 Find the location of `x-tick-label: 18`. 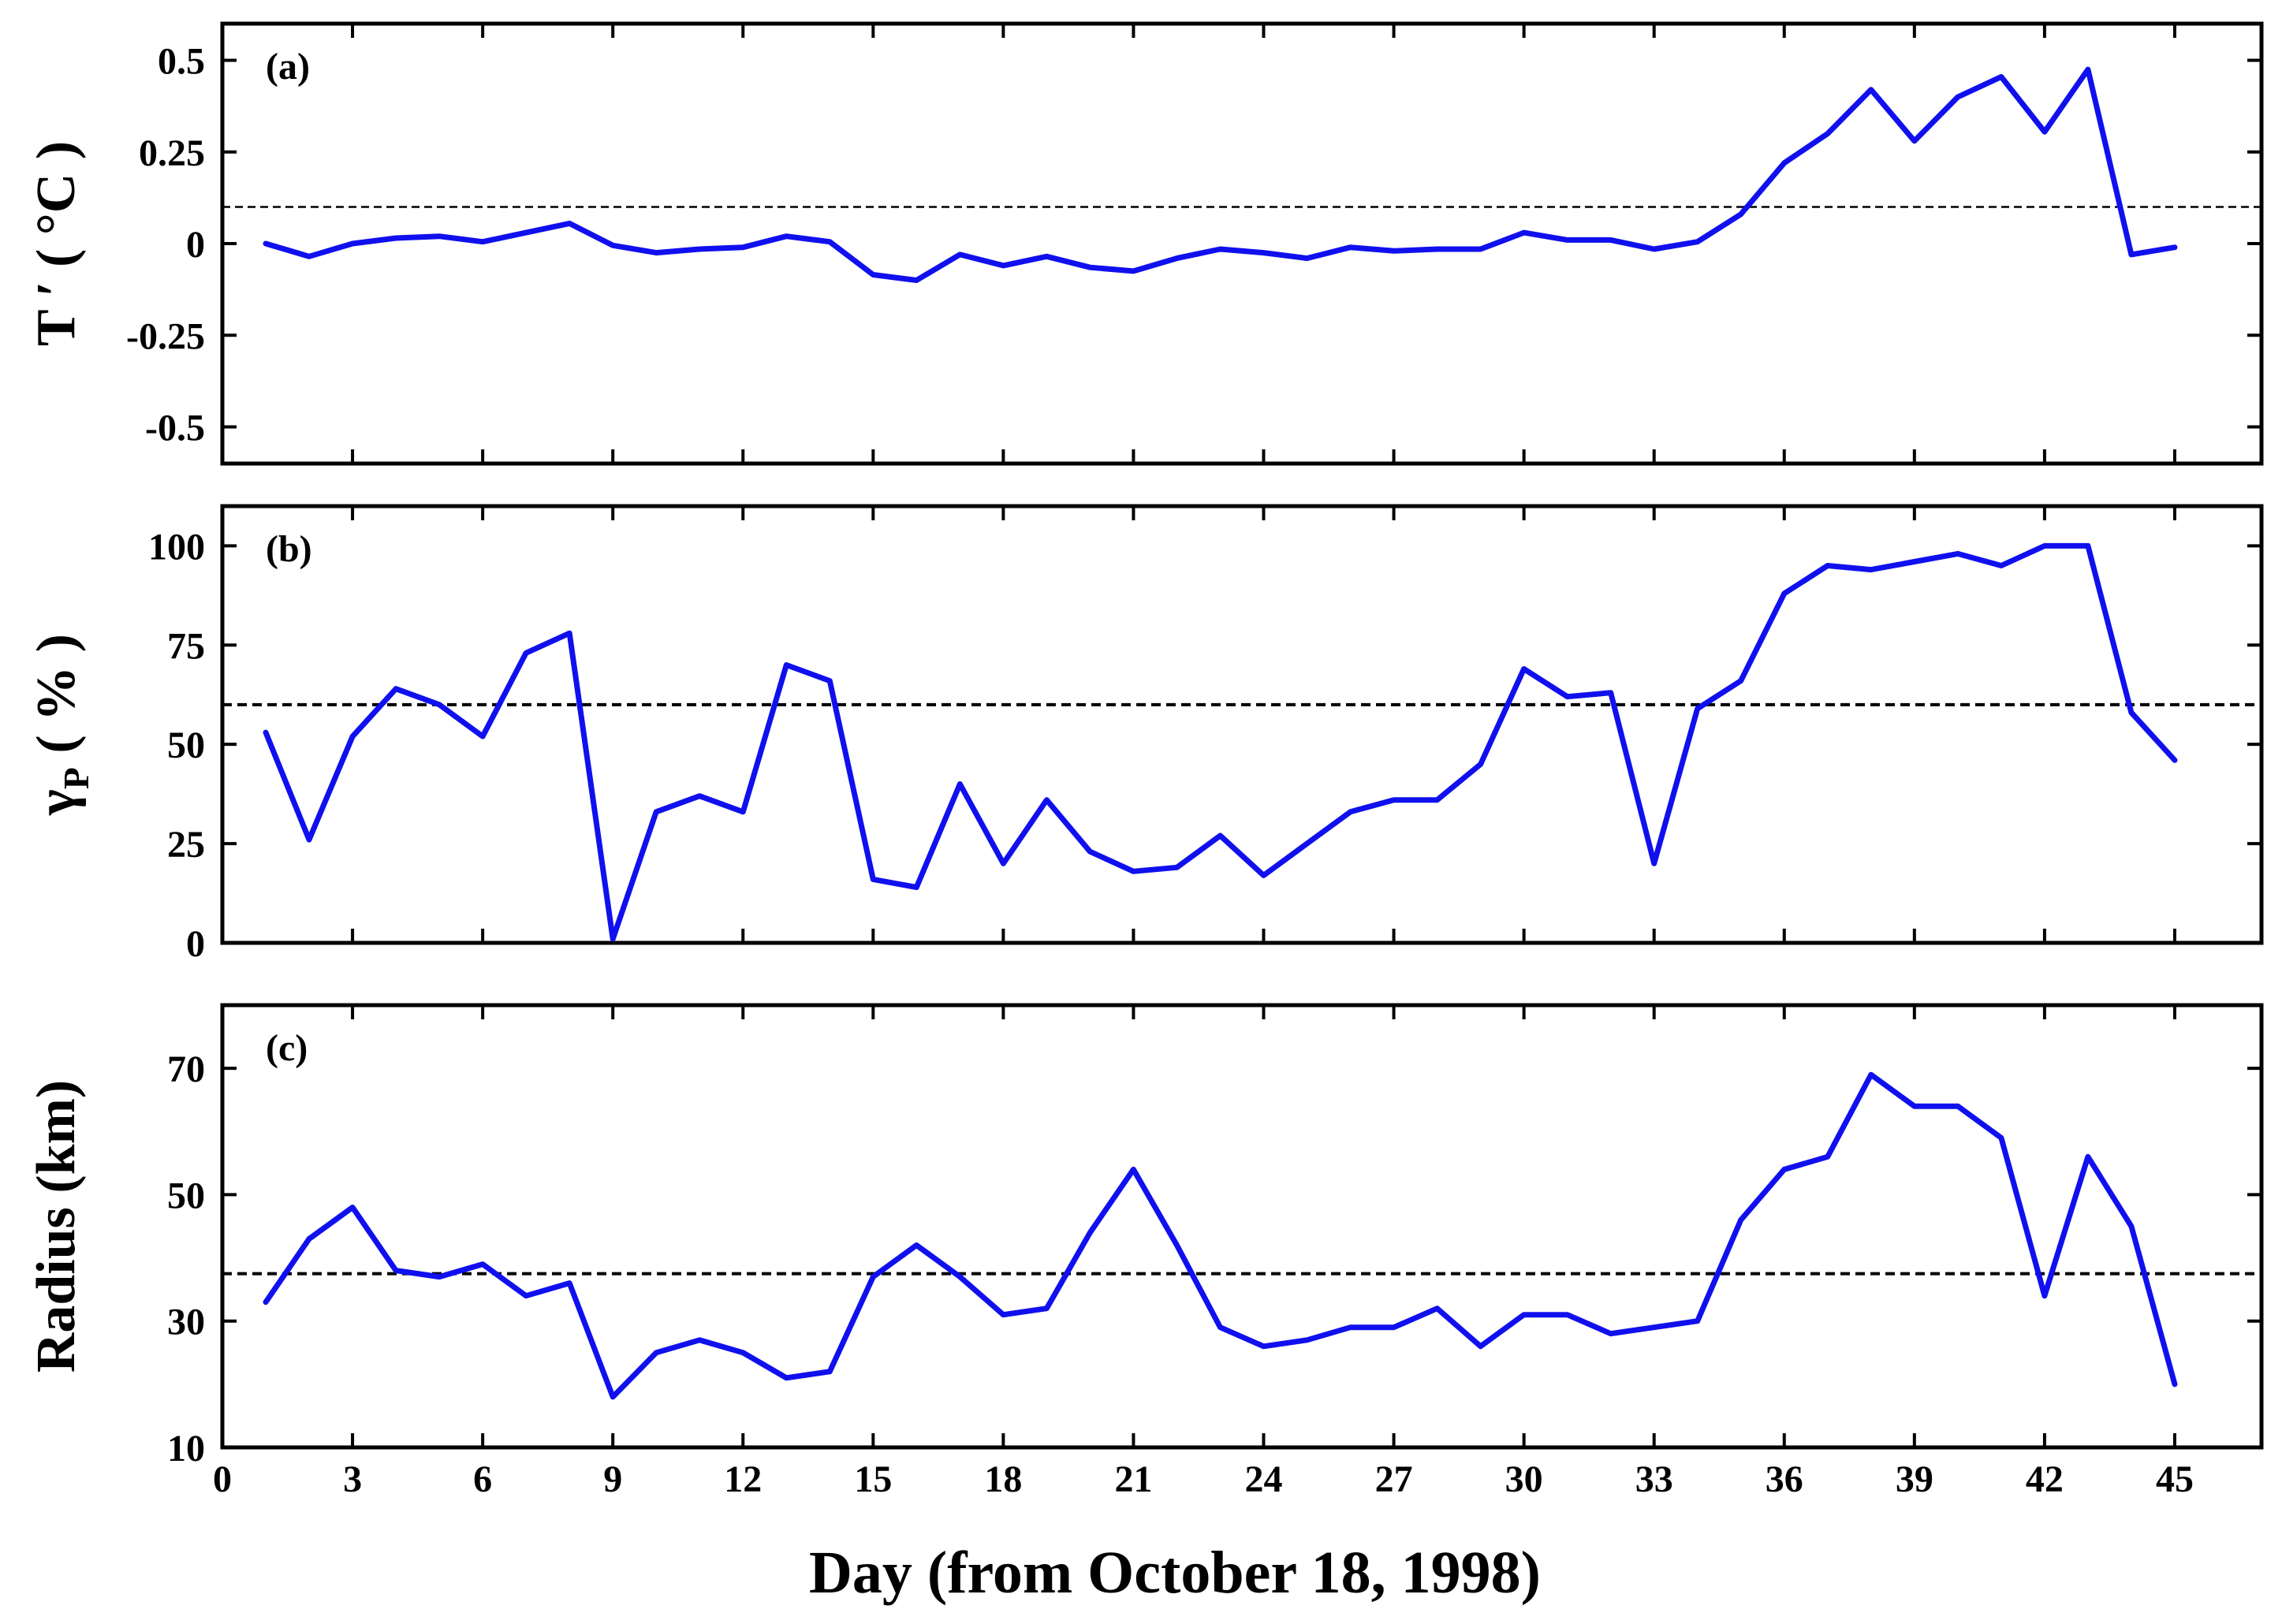

x-tick-label: 18 is located at coordinates (1003, 1479).